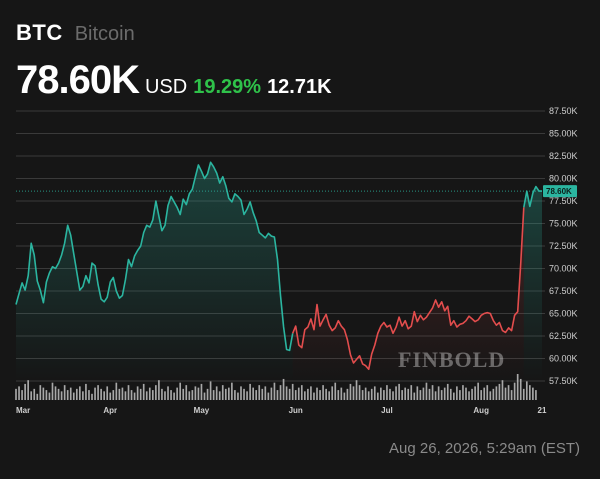 This screenshot has width=600, height=479. I want to click on asset-name: Bitcoin, so click(104, 34).